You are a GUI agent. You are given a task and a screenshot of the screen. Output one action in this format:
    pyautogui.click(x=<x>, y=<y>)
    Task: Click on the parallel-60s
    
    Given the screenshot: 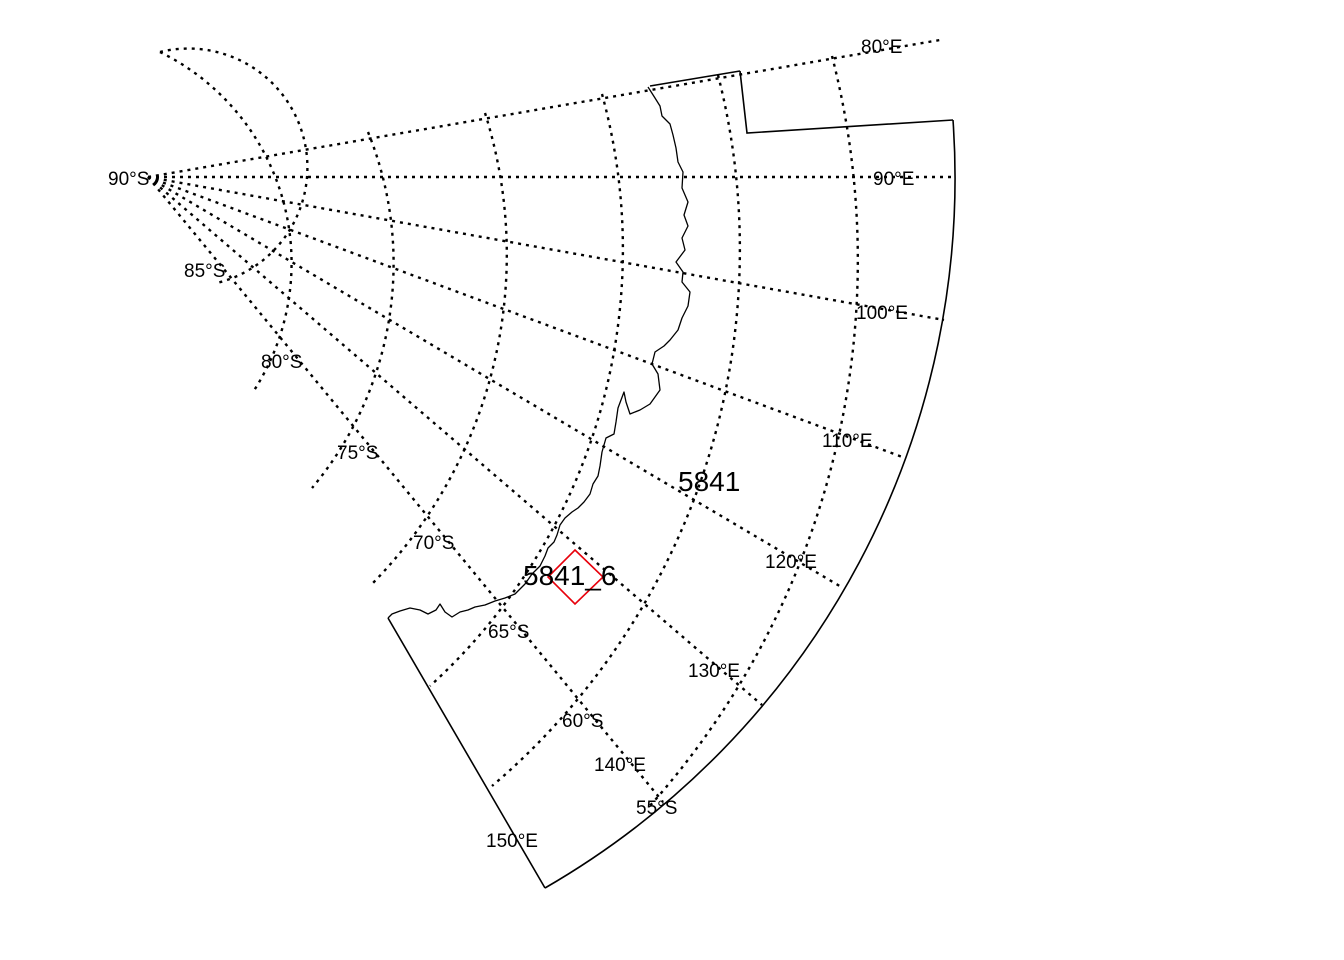 What is the action you would take?
    pyautogui.click(x=616, y=430)
    